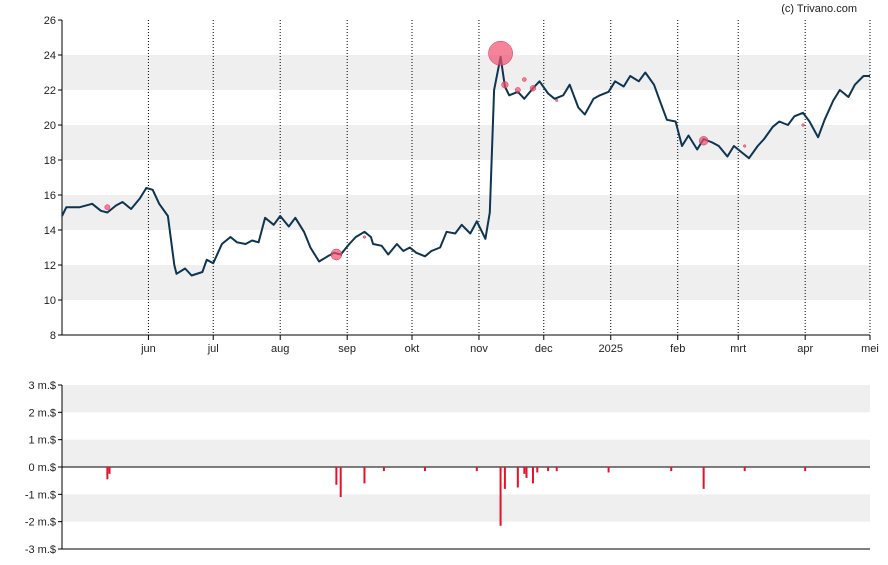 The height and width of the screenshot is (565, 888). Describe the element at coordinates (42, 386) in the screenshot. I see `volume-y-tick-label: 3 m.$` at that location.